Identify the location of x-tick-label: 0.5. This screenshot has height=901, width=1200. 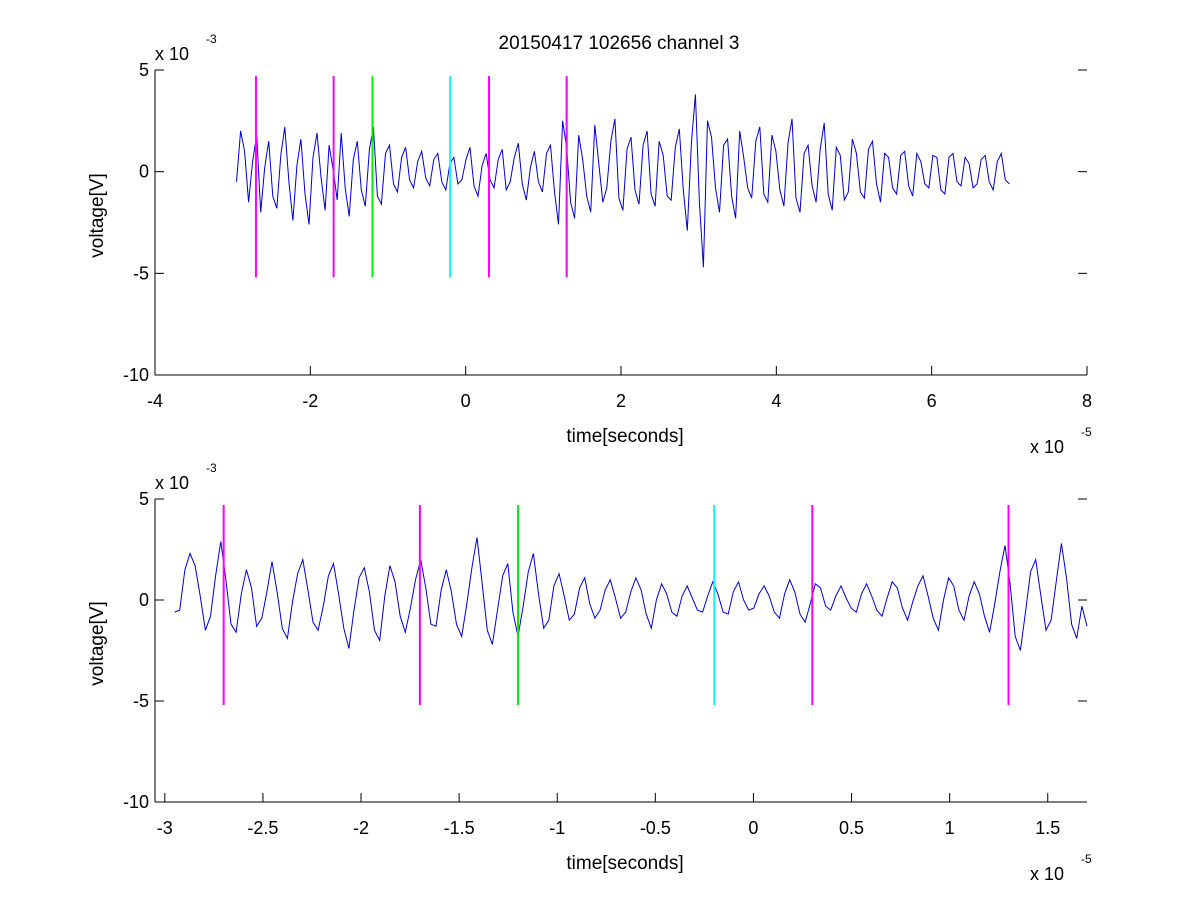
(851, 828).